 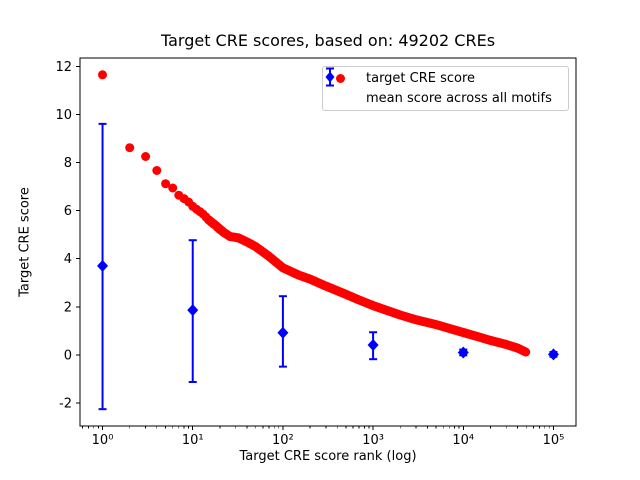 What do you see at coordinates (63, 115) in the screenshot?
I see `y-tick-label: 10` at bounding box center [63, 115].